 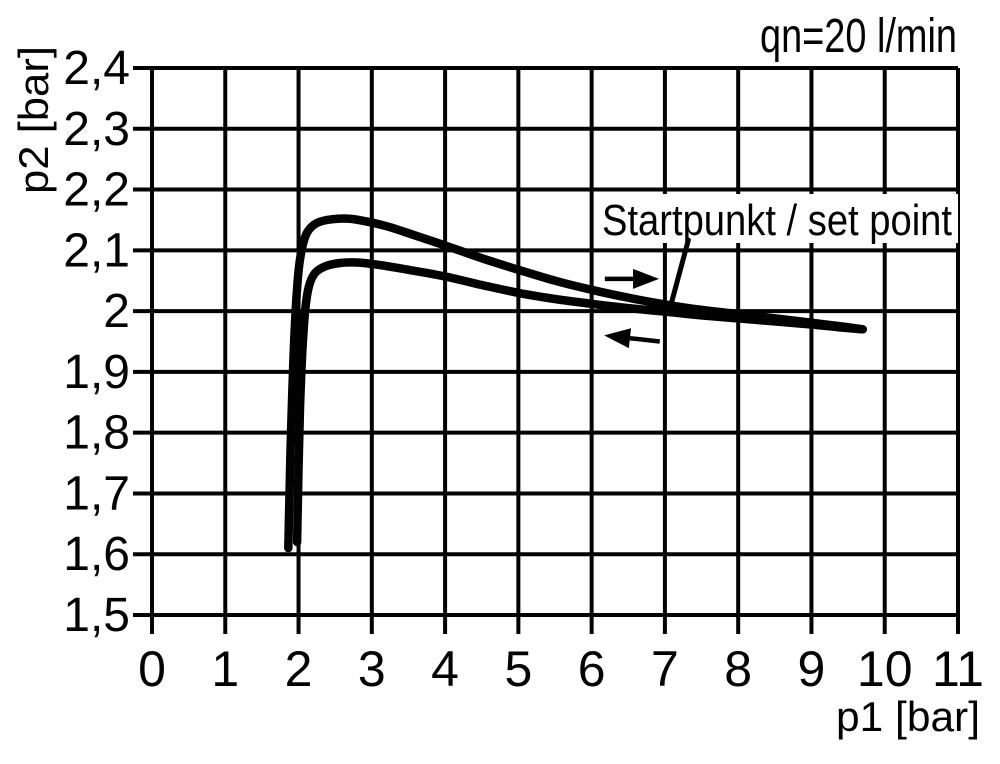 I want to click on x-tick-label: 4, so click(x=445, y=669).